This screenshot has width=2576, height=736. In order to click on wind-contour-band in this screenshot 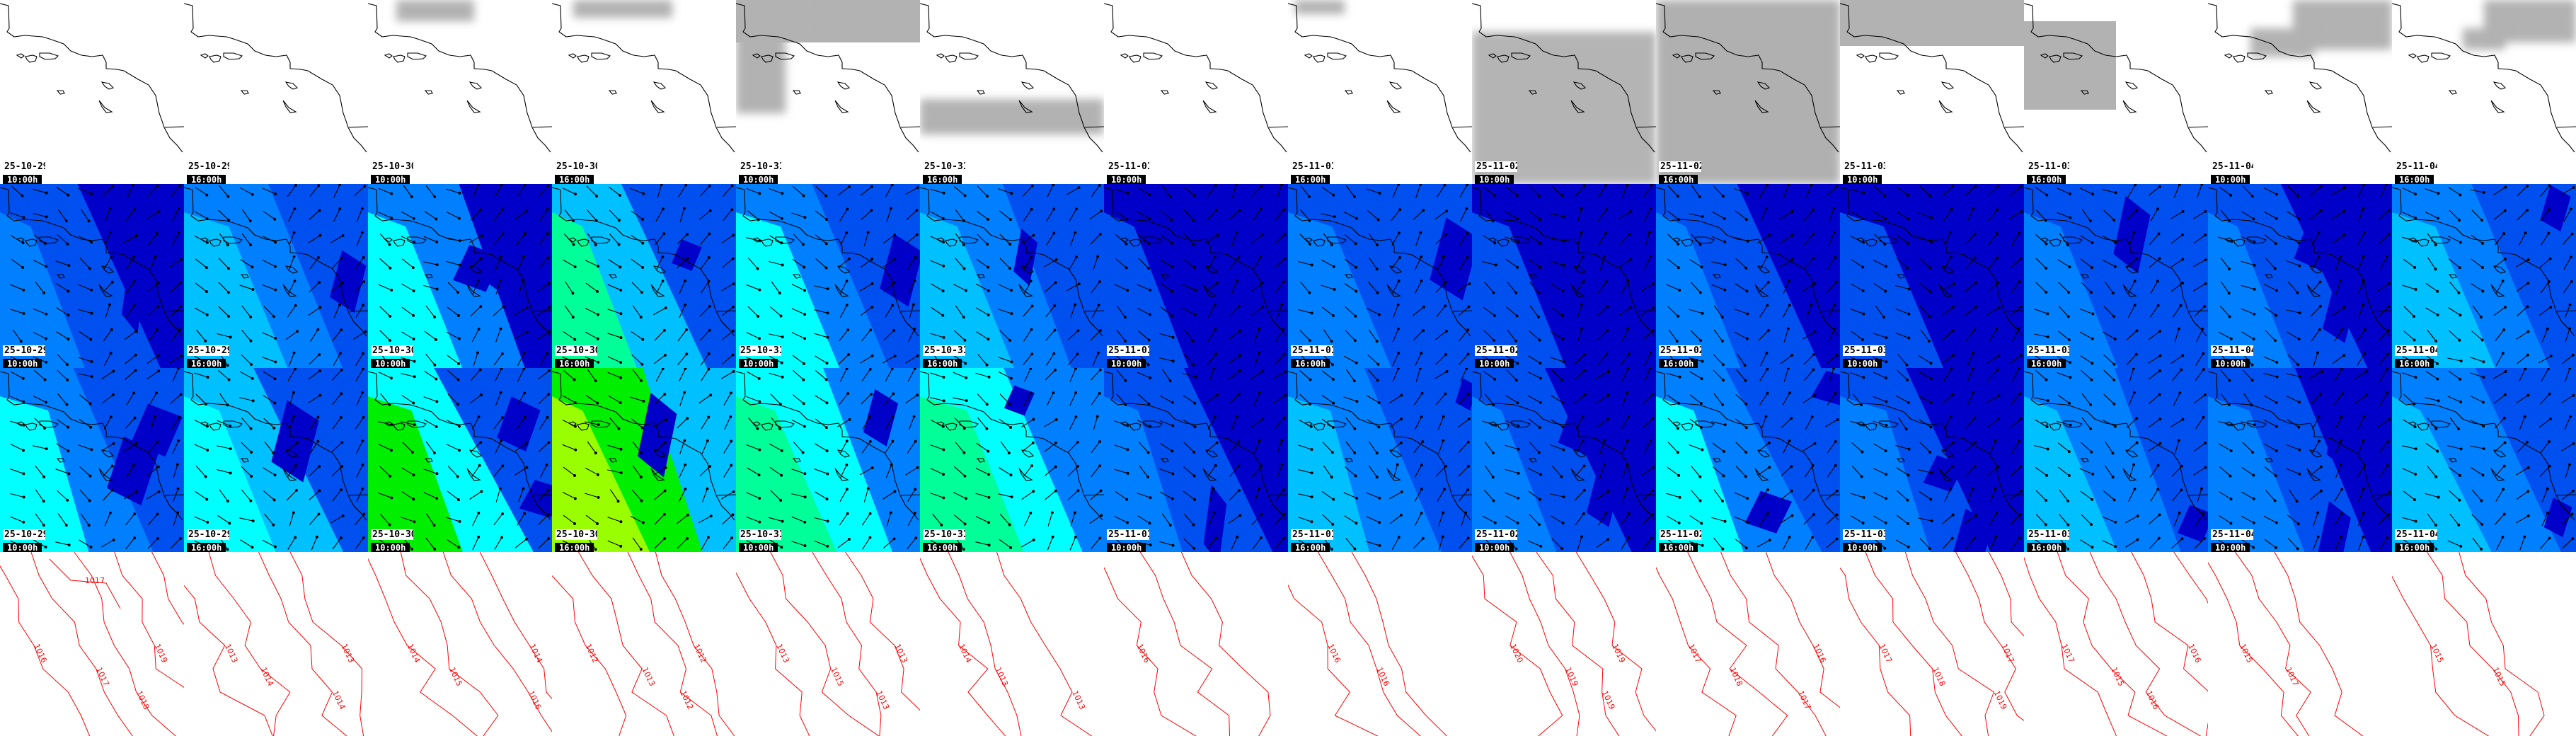, I will do `click(2338, 442)`.